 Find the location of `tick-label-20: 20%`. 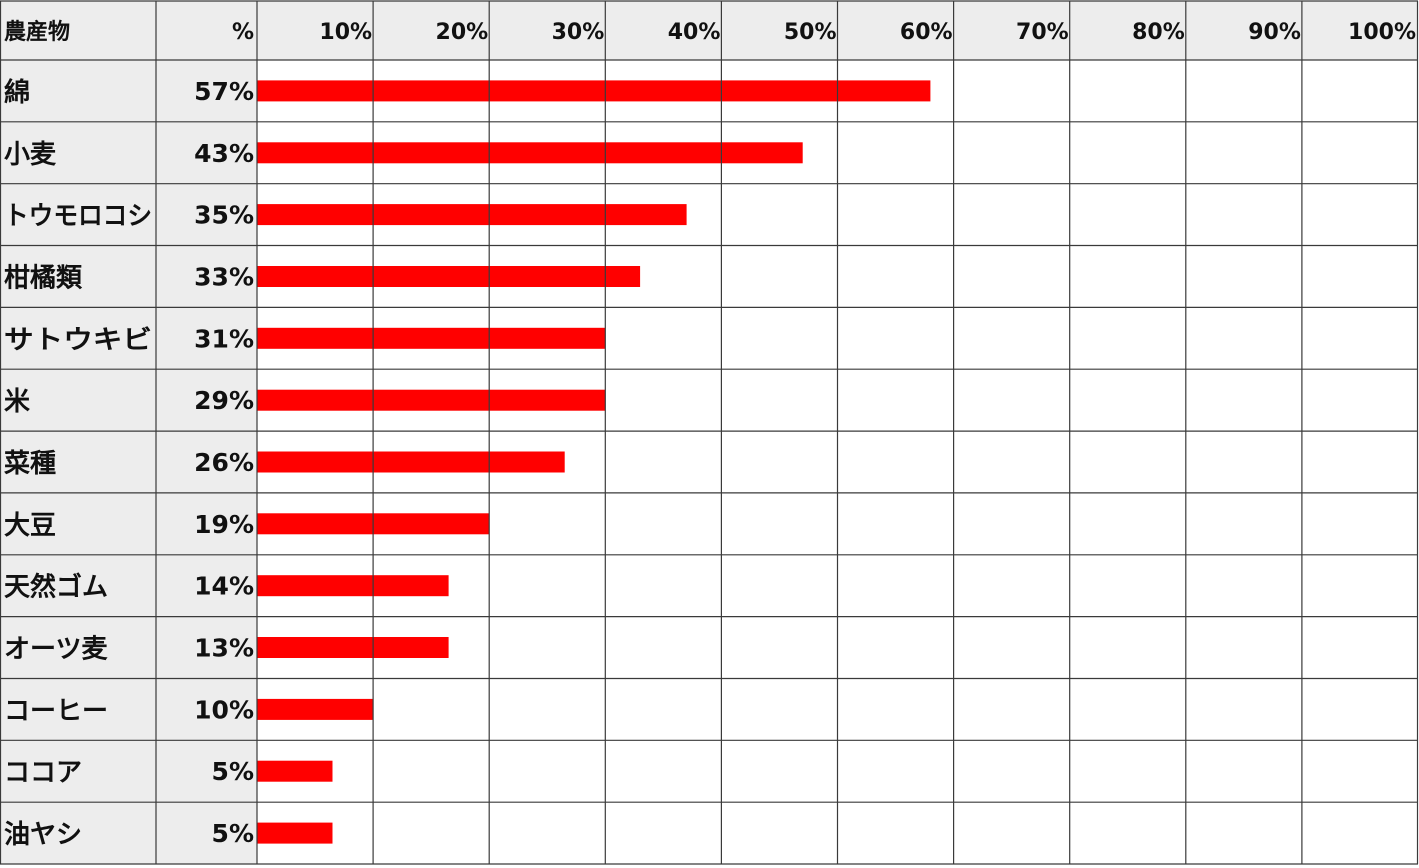

tick-label-20: 20% is located at coordinates (462, 32).